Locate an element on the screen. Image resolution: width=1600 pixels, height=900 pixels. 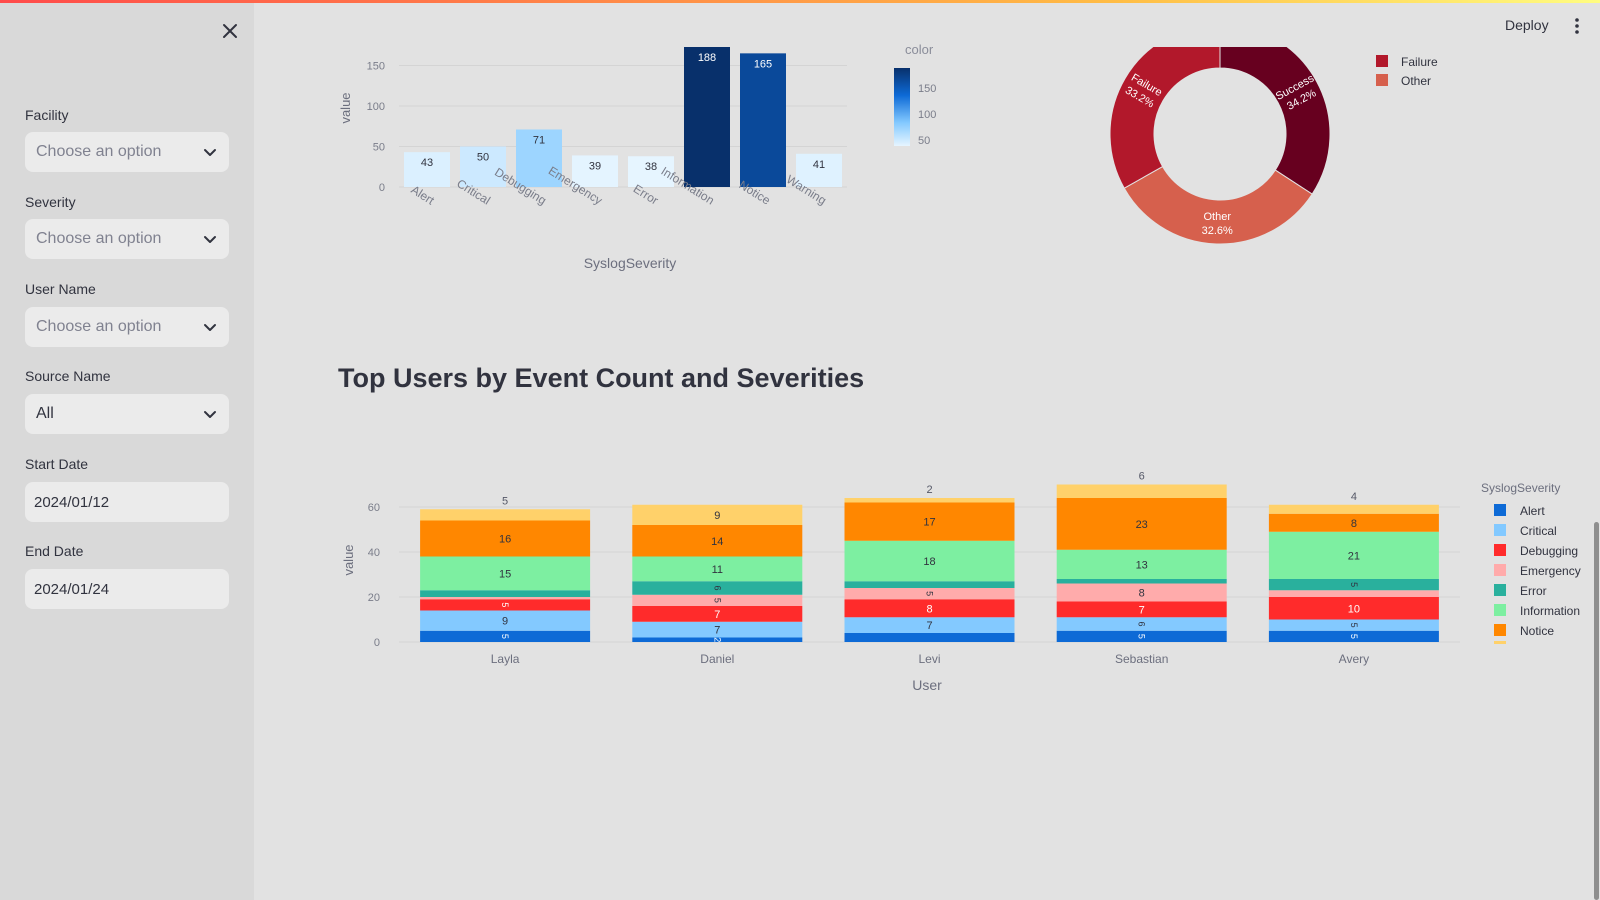
legend-label: Other is located at coordinates (1416, 81).